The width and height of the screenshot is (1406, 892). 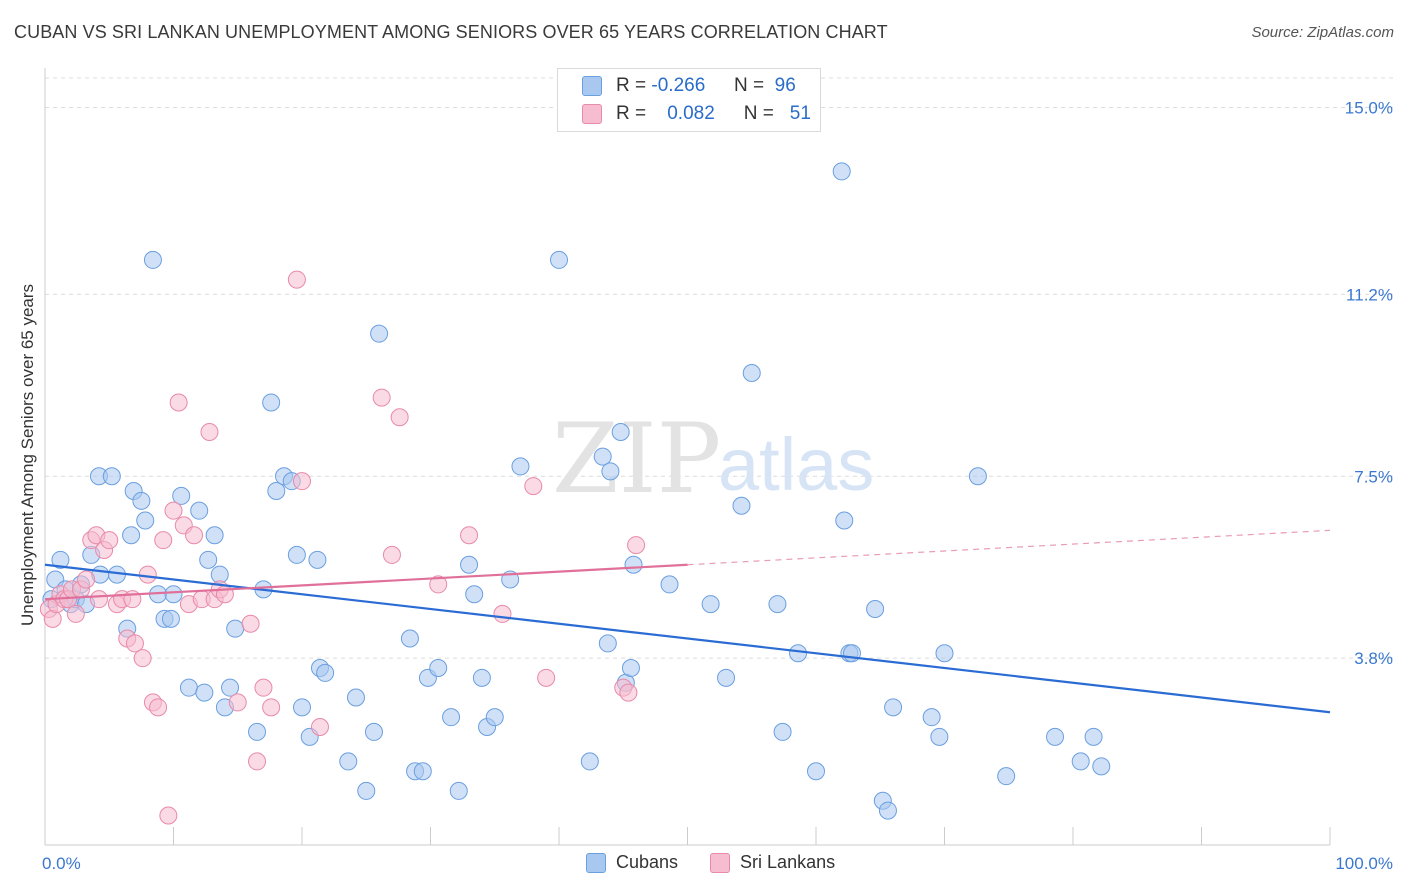 I want to click on correlation-legend: R = -0.266 N = 96 R = 0.082 N = 51, so click(x=689, y=100).